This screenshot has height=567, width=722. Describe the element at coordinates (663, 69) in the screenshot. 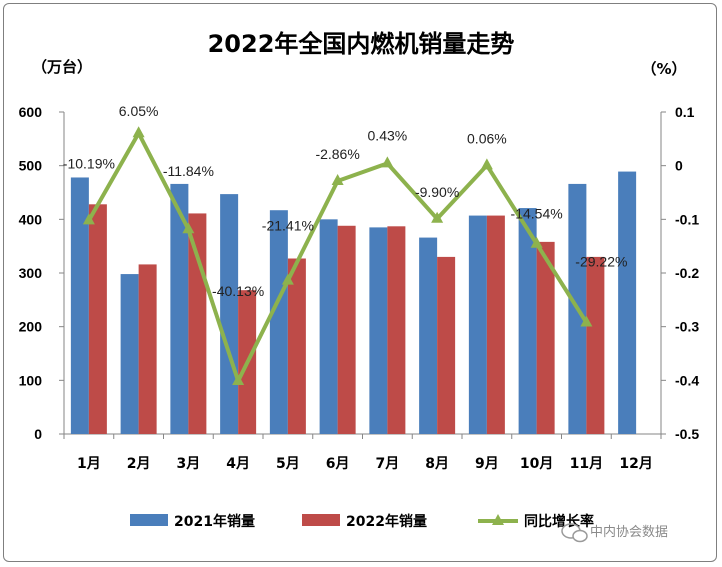

I see `right-axis-unit: （%）` at that location.